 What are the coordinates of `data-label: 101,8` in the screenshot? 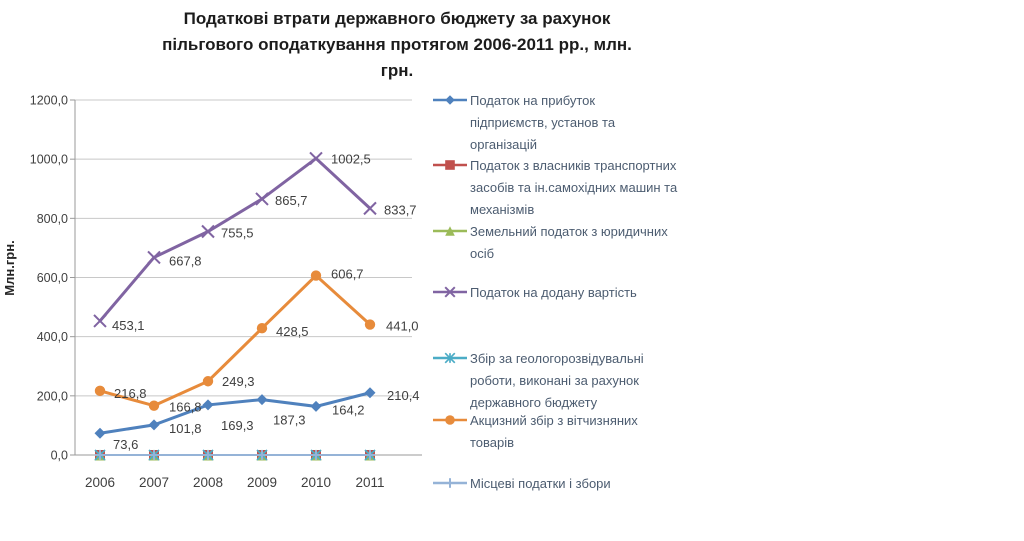 It's located at (185, 428).